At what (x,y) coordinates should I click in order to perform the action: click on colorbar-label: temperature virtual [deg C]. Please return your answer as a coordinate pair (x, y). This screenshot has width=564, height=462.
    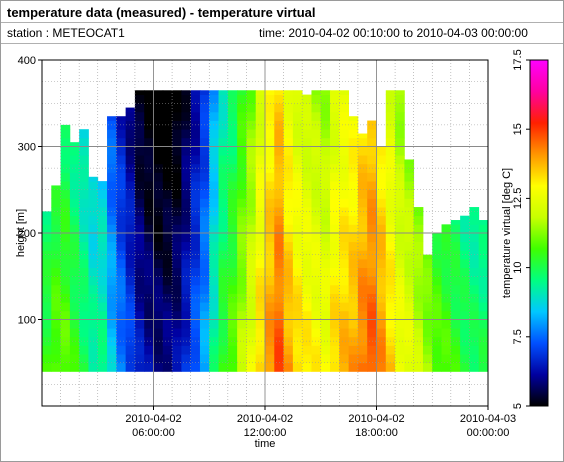
    Looking at the image, I should click on (507, 233).